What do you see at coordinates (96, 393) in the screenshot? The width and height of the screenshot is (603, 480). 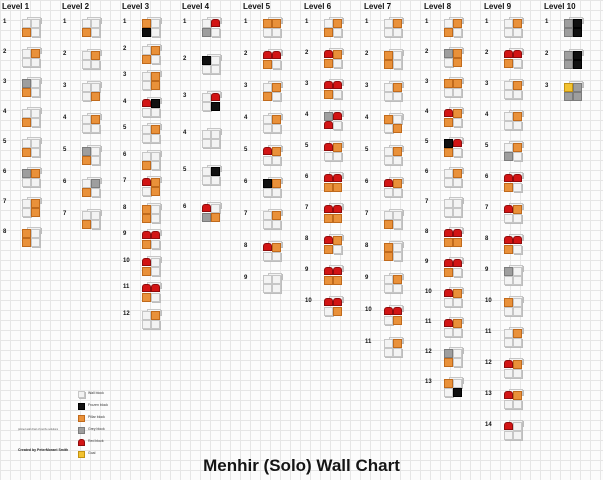 I see `legend-label: Wall block` at bounding box center [96, 393].